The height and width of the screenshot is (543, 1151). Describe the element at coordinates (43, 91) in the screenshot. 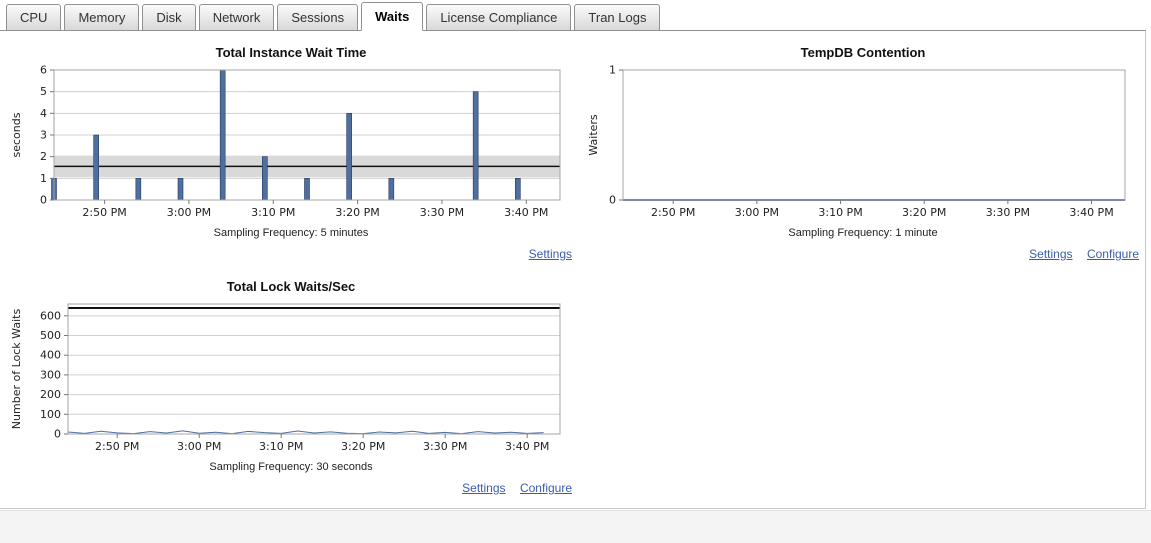

I see `svg-text: 5` at that location.